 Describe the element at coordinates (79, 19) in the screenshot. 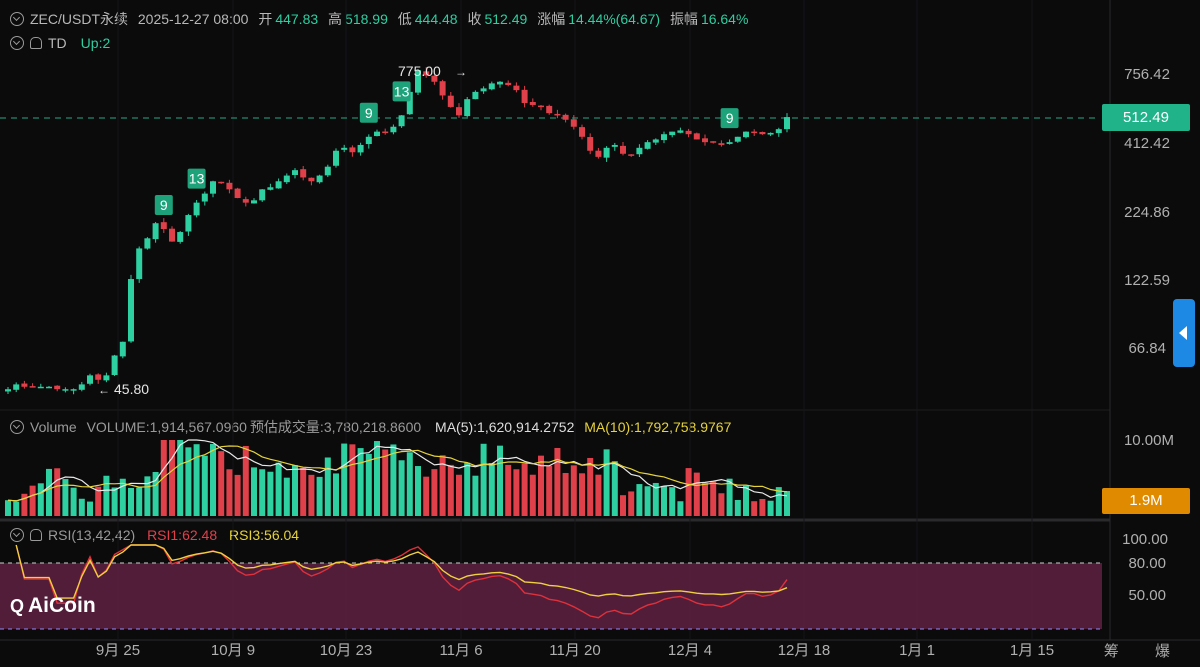

I see `symbol: ZEC/USDT永续` at that location.